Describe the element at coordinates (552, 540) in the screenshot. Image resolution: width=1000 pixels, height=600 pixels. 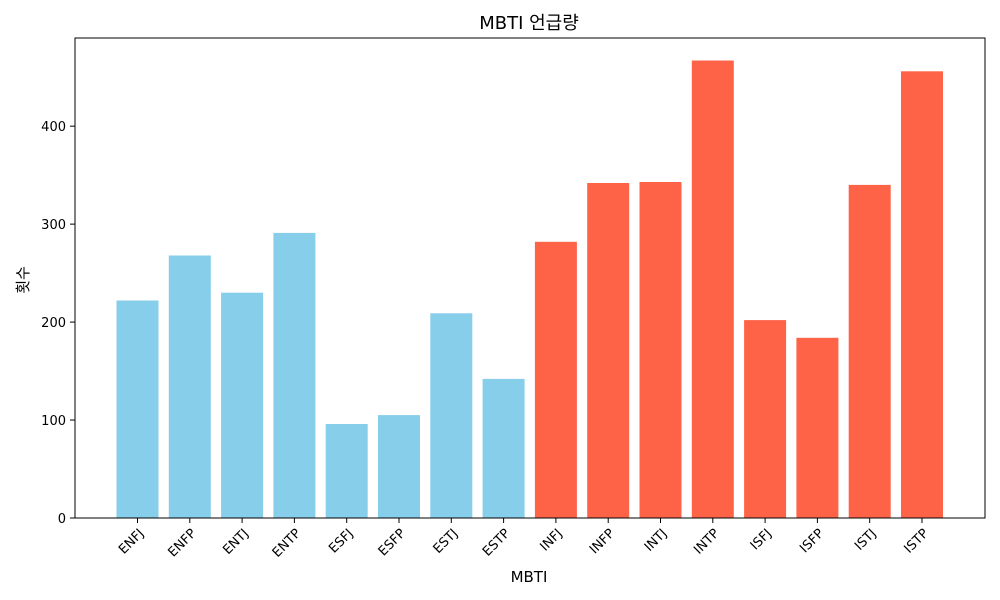
I see `x-tick-label-infj: INFJ` at that location.